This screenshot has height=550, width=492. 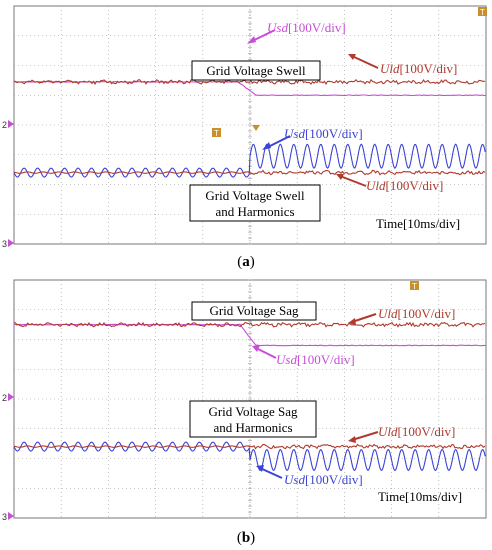 I want to click on usd-label-b-top: Usd[100V/div], so click(x=315, y=359).